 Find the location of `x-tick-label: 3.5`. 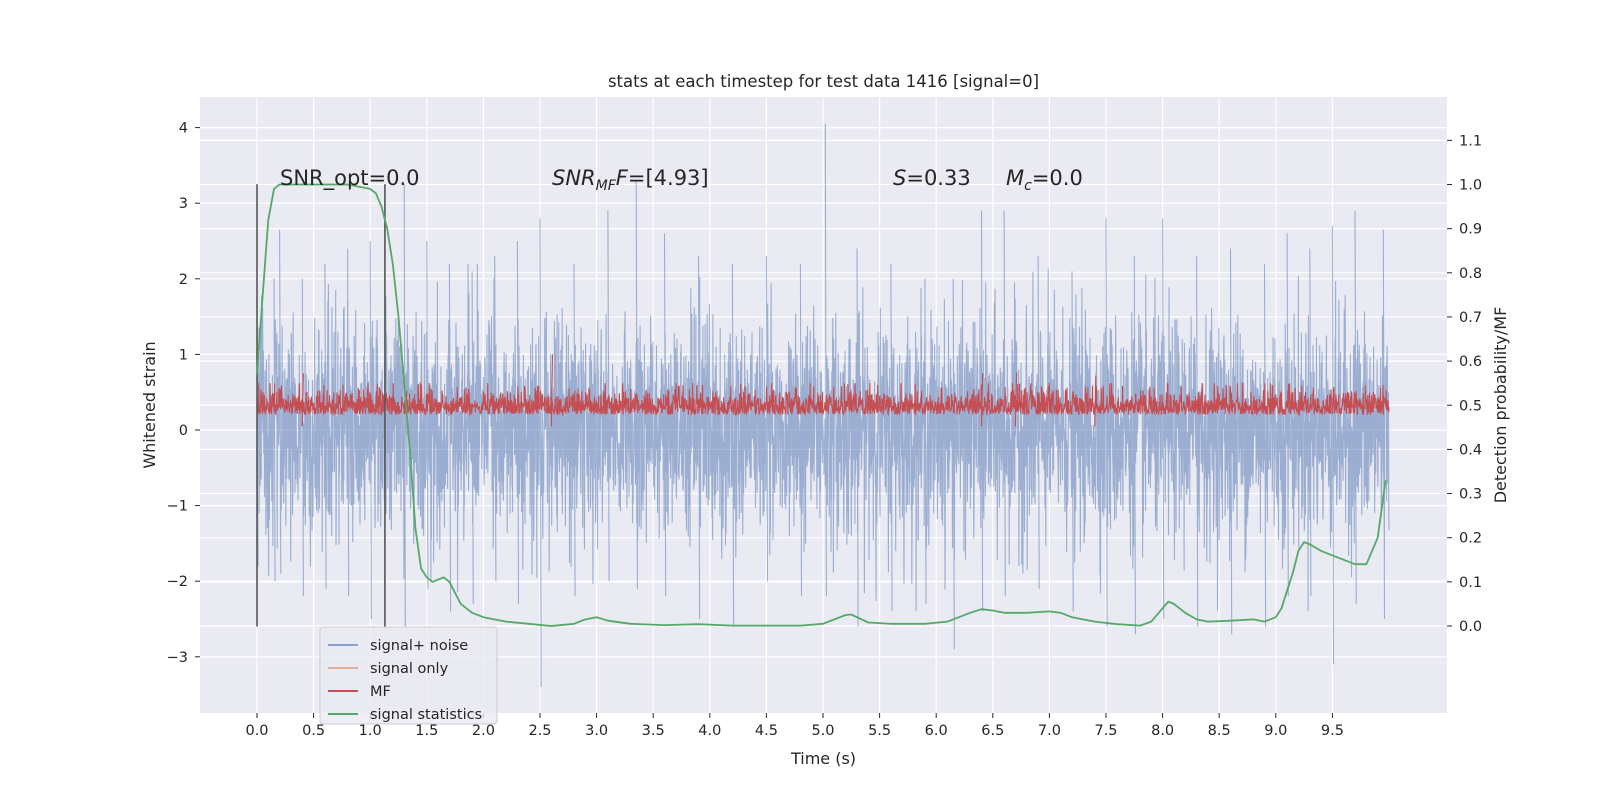

x-tick-label: 3.5 is located at coordinates (653, 731).